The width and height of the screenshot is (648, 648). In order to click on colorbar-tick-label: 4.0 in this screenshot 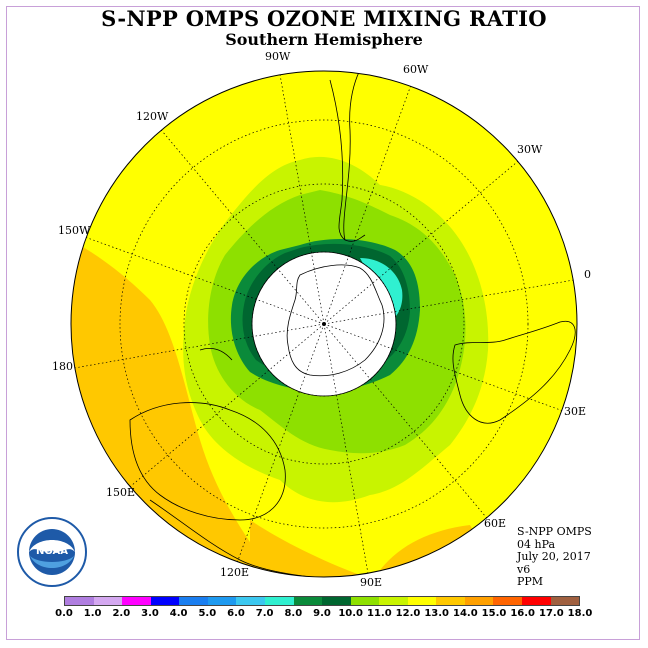, I will do `click(178, 613)`.